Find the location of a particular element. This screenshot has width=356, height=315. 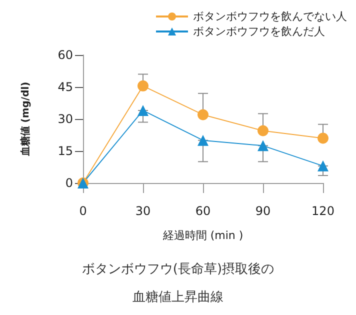

x-tick-label: 30 is located at coordinates (143, 211).